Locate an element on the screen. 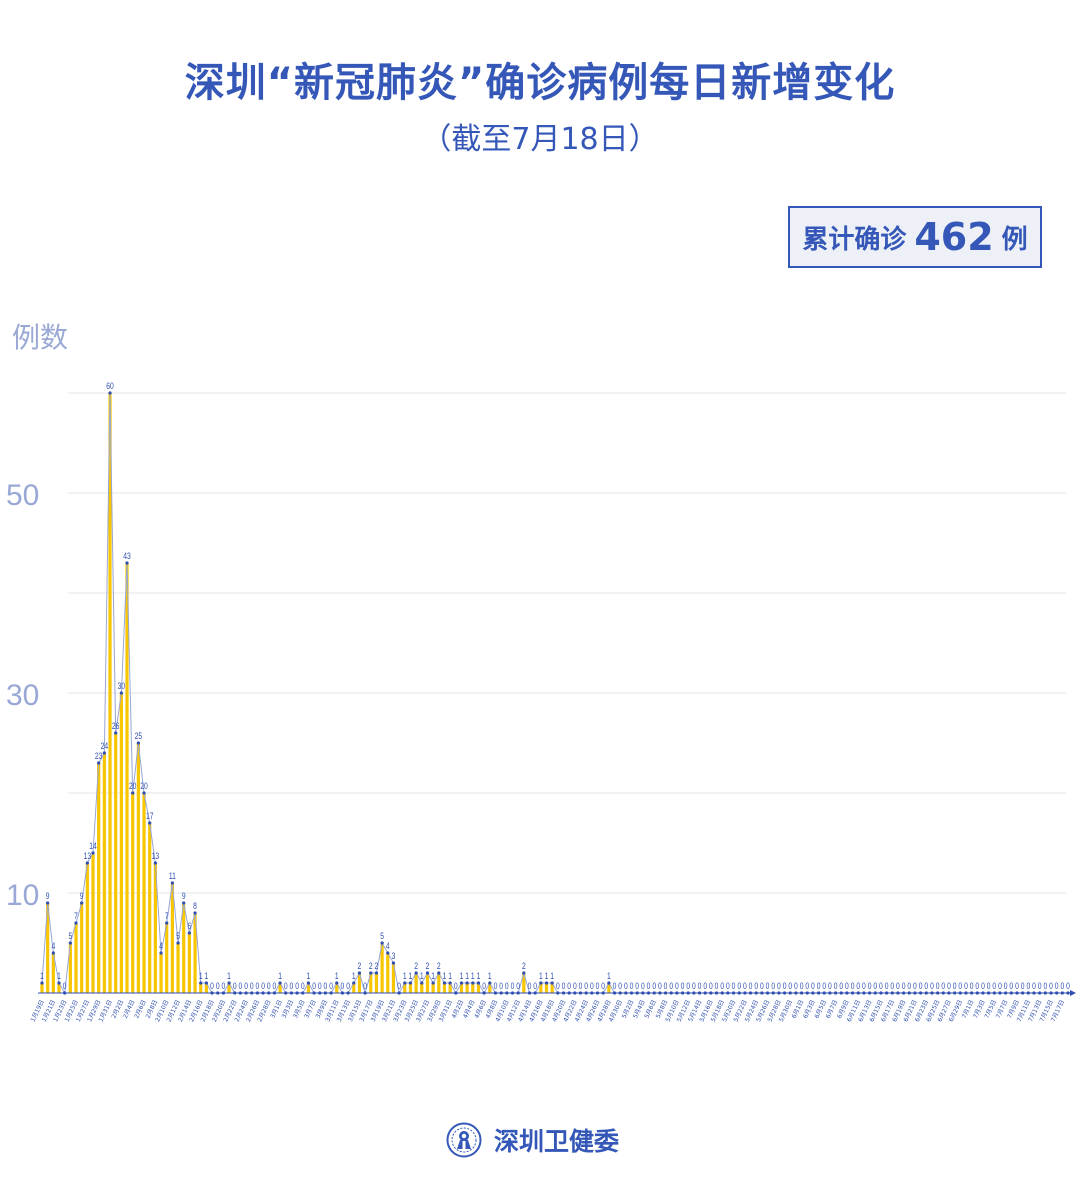  data-label: 9 is located at coordinates (48, 896).